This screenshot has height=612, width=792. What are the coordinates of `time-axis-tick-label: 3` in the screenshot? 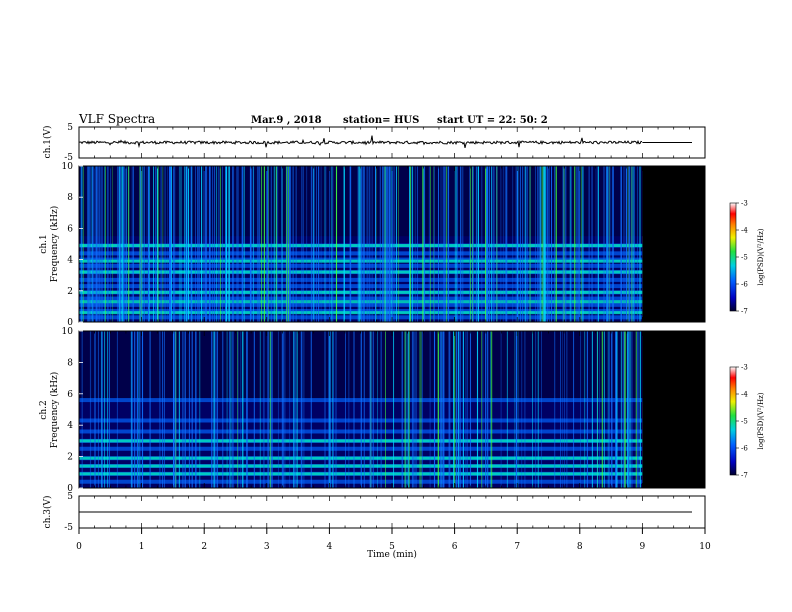 It's located at (267, 547).